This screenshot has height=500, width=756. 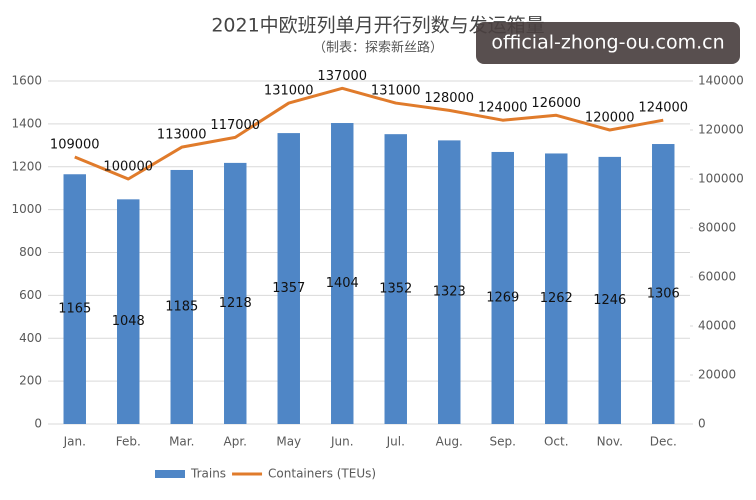 What do you see at coordinates (556, 442) in the screenshot?
I see `x-tick-label: Oct.` at bounding box center [556, 442].